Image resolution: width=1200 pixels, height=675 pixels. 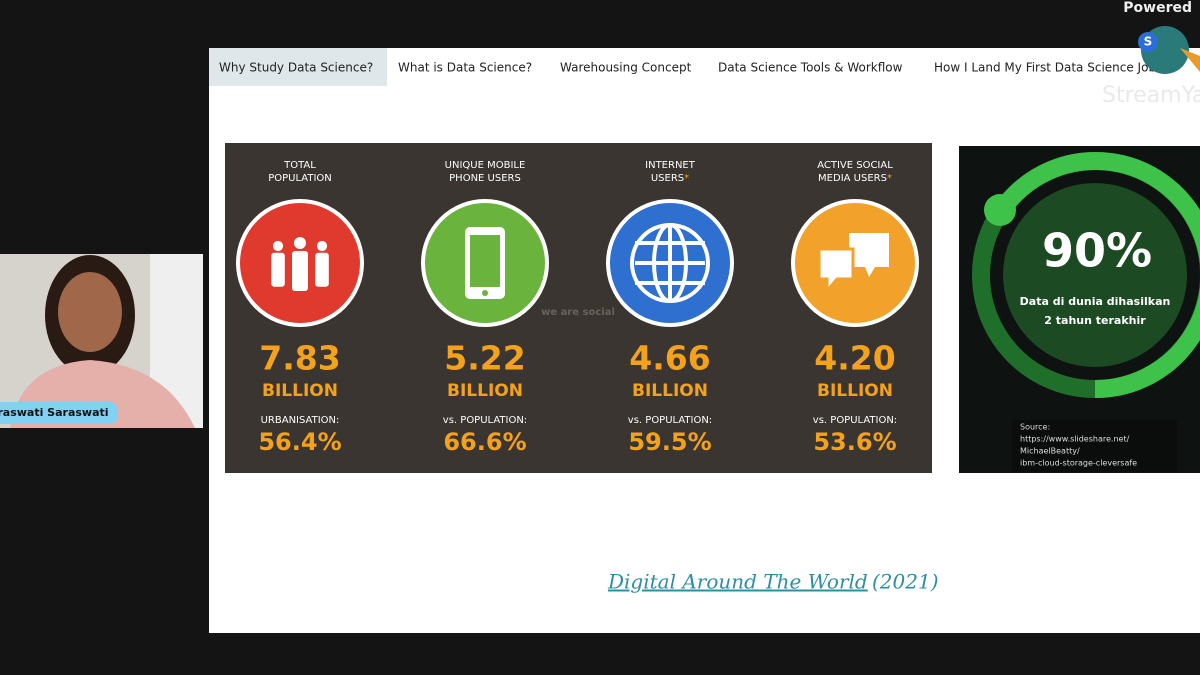 What do you see at coordinates (578, 312) in the screenshot?
I see `watermark: we are social` at bounding box center [578, 312].